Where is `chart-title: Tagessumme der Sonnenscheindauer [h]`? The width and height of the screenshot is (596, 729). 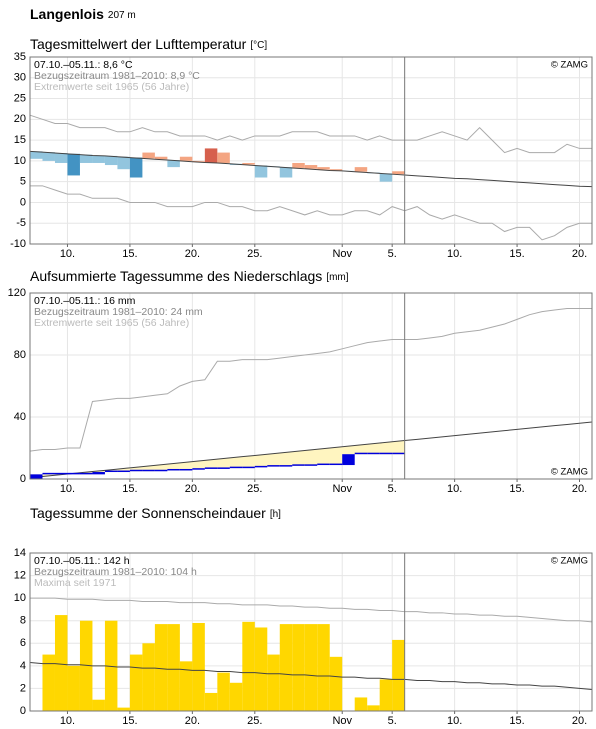
chart-title: Tagessumme der Sonnenscheindauer [h] is located at coordinates (155, 513).